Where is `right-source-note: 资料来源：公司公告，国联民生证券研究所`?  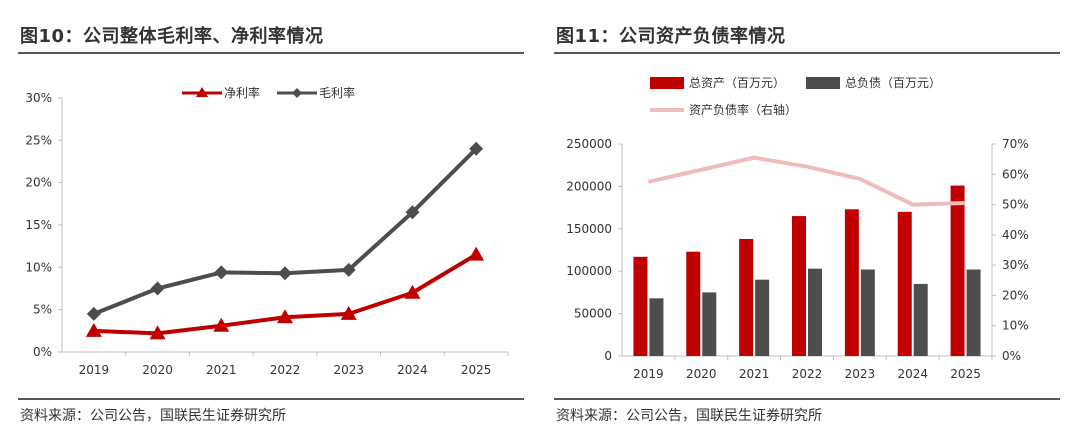 right-source-note: 资料来源：公司公告，国联民生证券研究所 is located at coordinates (689, 416).